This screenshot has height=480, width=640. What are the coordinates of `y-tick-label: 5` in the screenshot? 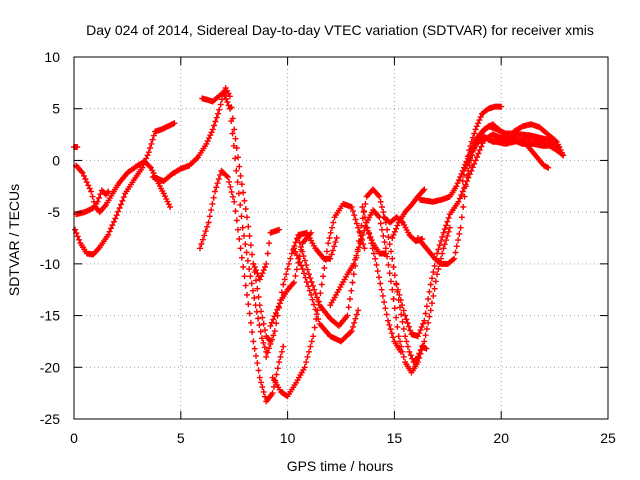 It's located at (56, 109).